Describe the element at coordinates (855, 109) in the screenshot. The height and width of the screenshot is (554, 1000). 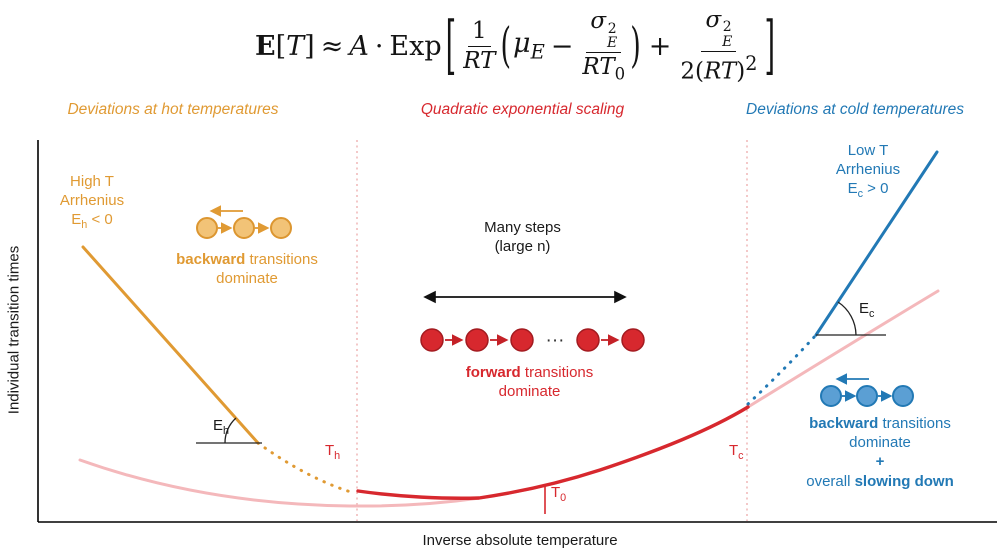
I see `section-header-cold: Deviations at cold temperatures` at that location.